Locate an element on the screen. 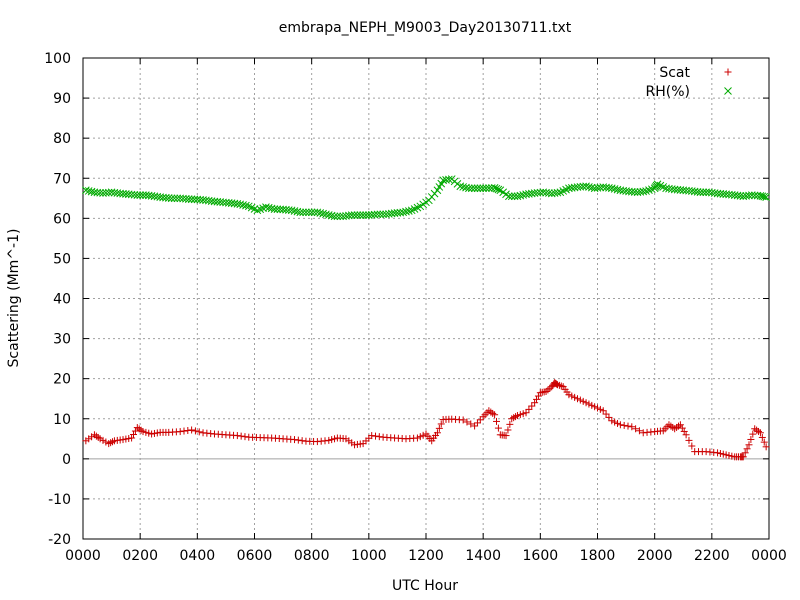 The height and width of the screenshot is (600, 800). y-tick-label: -10 is located at coordinates (59, 500).